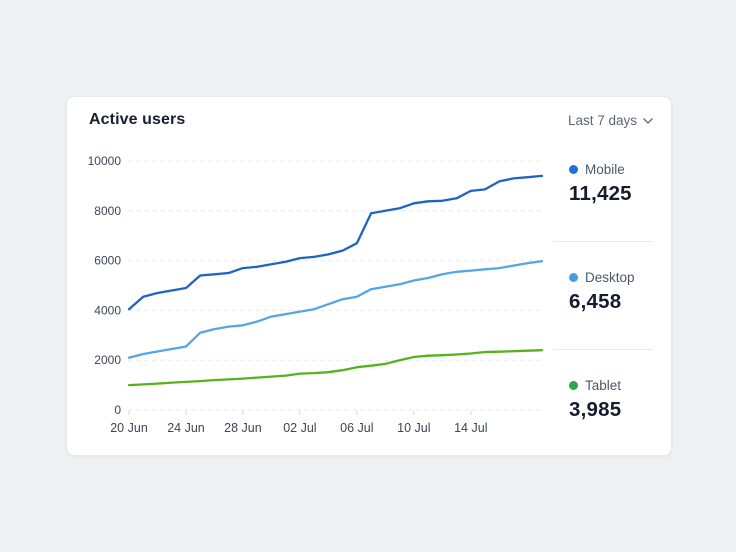 This screenshot has height=552, width=736. Describe the element at coordinates (595, 301) in the screenshot. I see `legend-value: 6,458` at that location.